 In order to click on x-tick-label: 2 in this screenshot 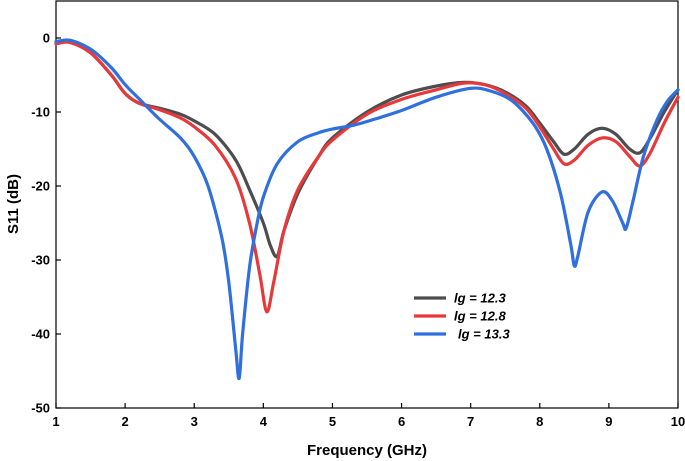, I will do `click(124, 421)`.